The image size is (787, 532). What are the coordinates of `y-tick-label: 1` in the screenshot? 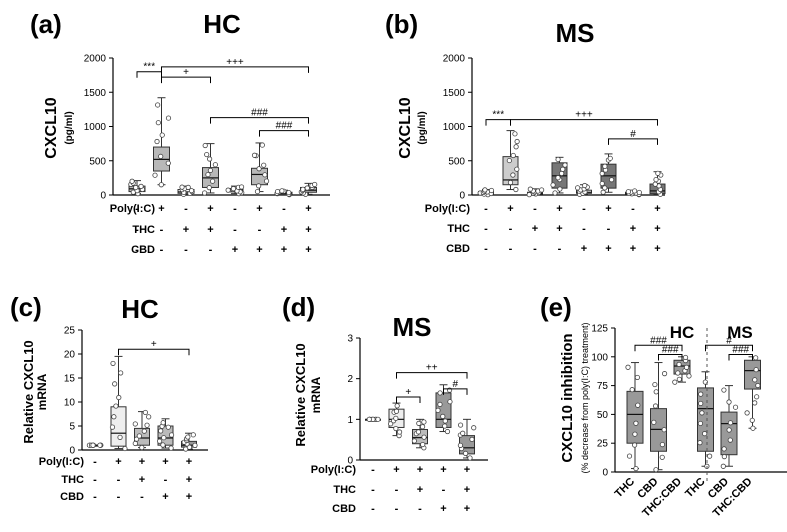 It's located at (350, 420).